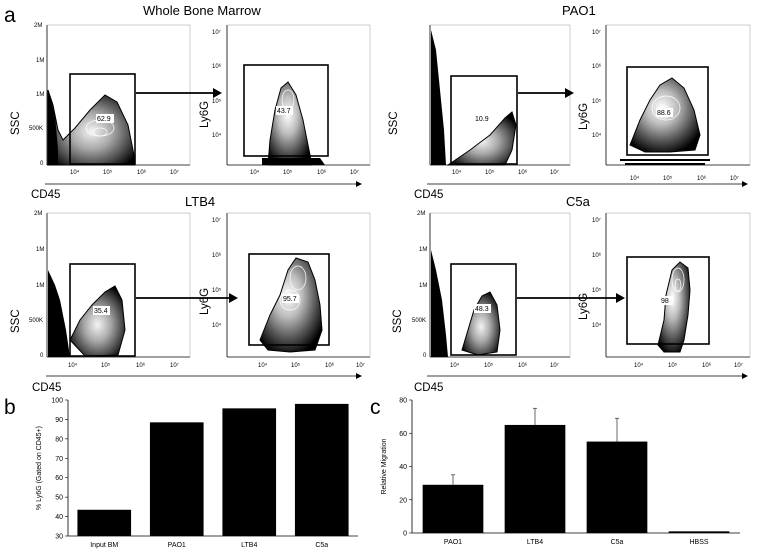 This screenshot has width=762, height=554. Describe the element at coordinates (104, 119) in the screenshot. I see `gate-label-cd45: 62.9` at that location.